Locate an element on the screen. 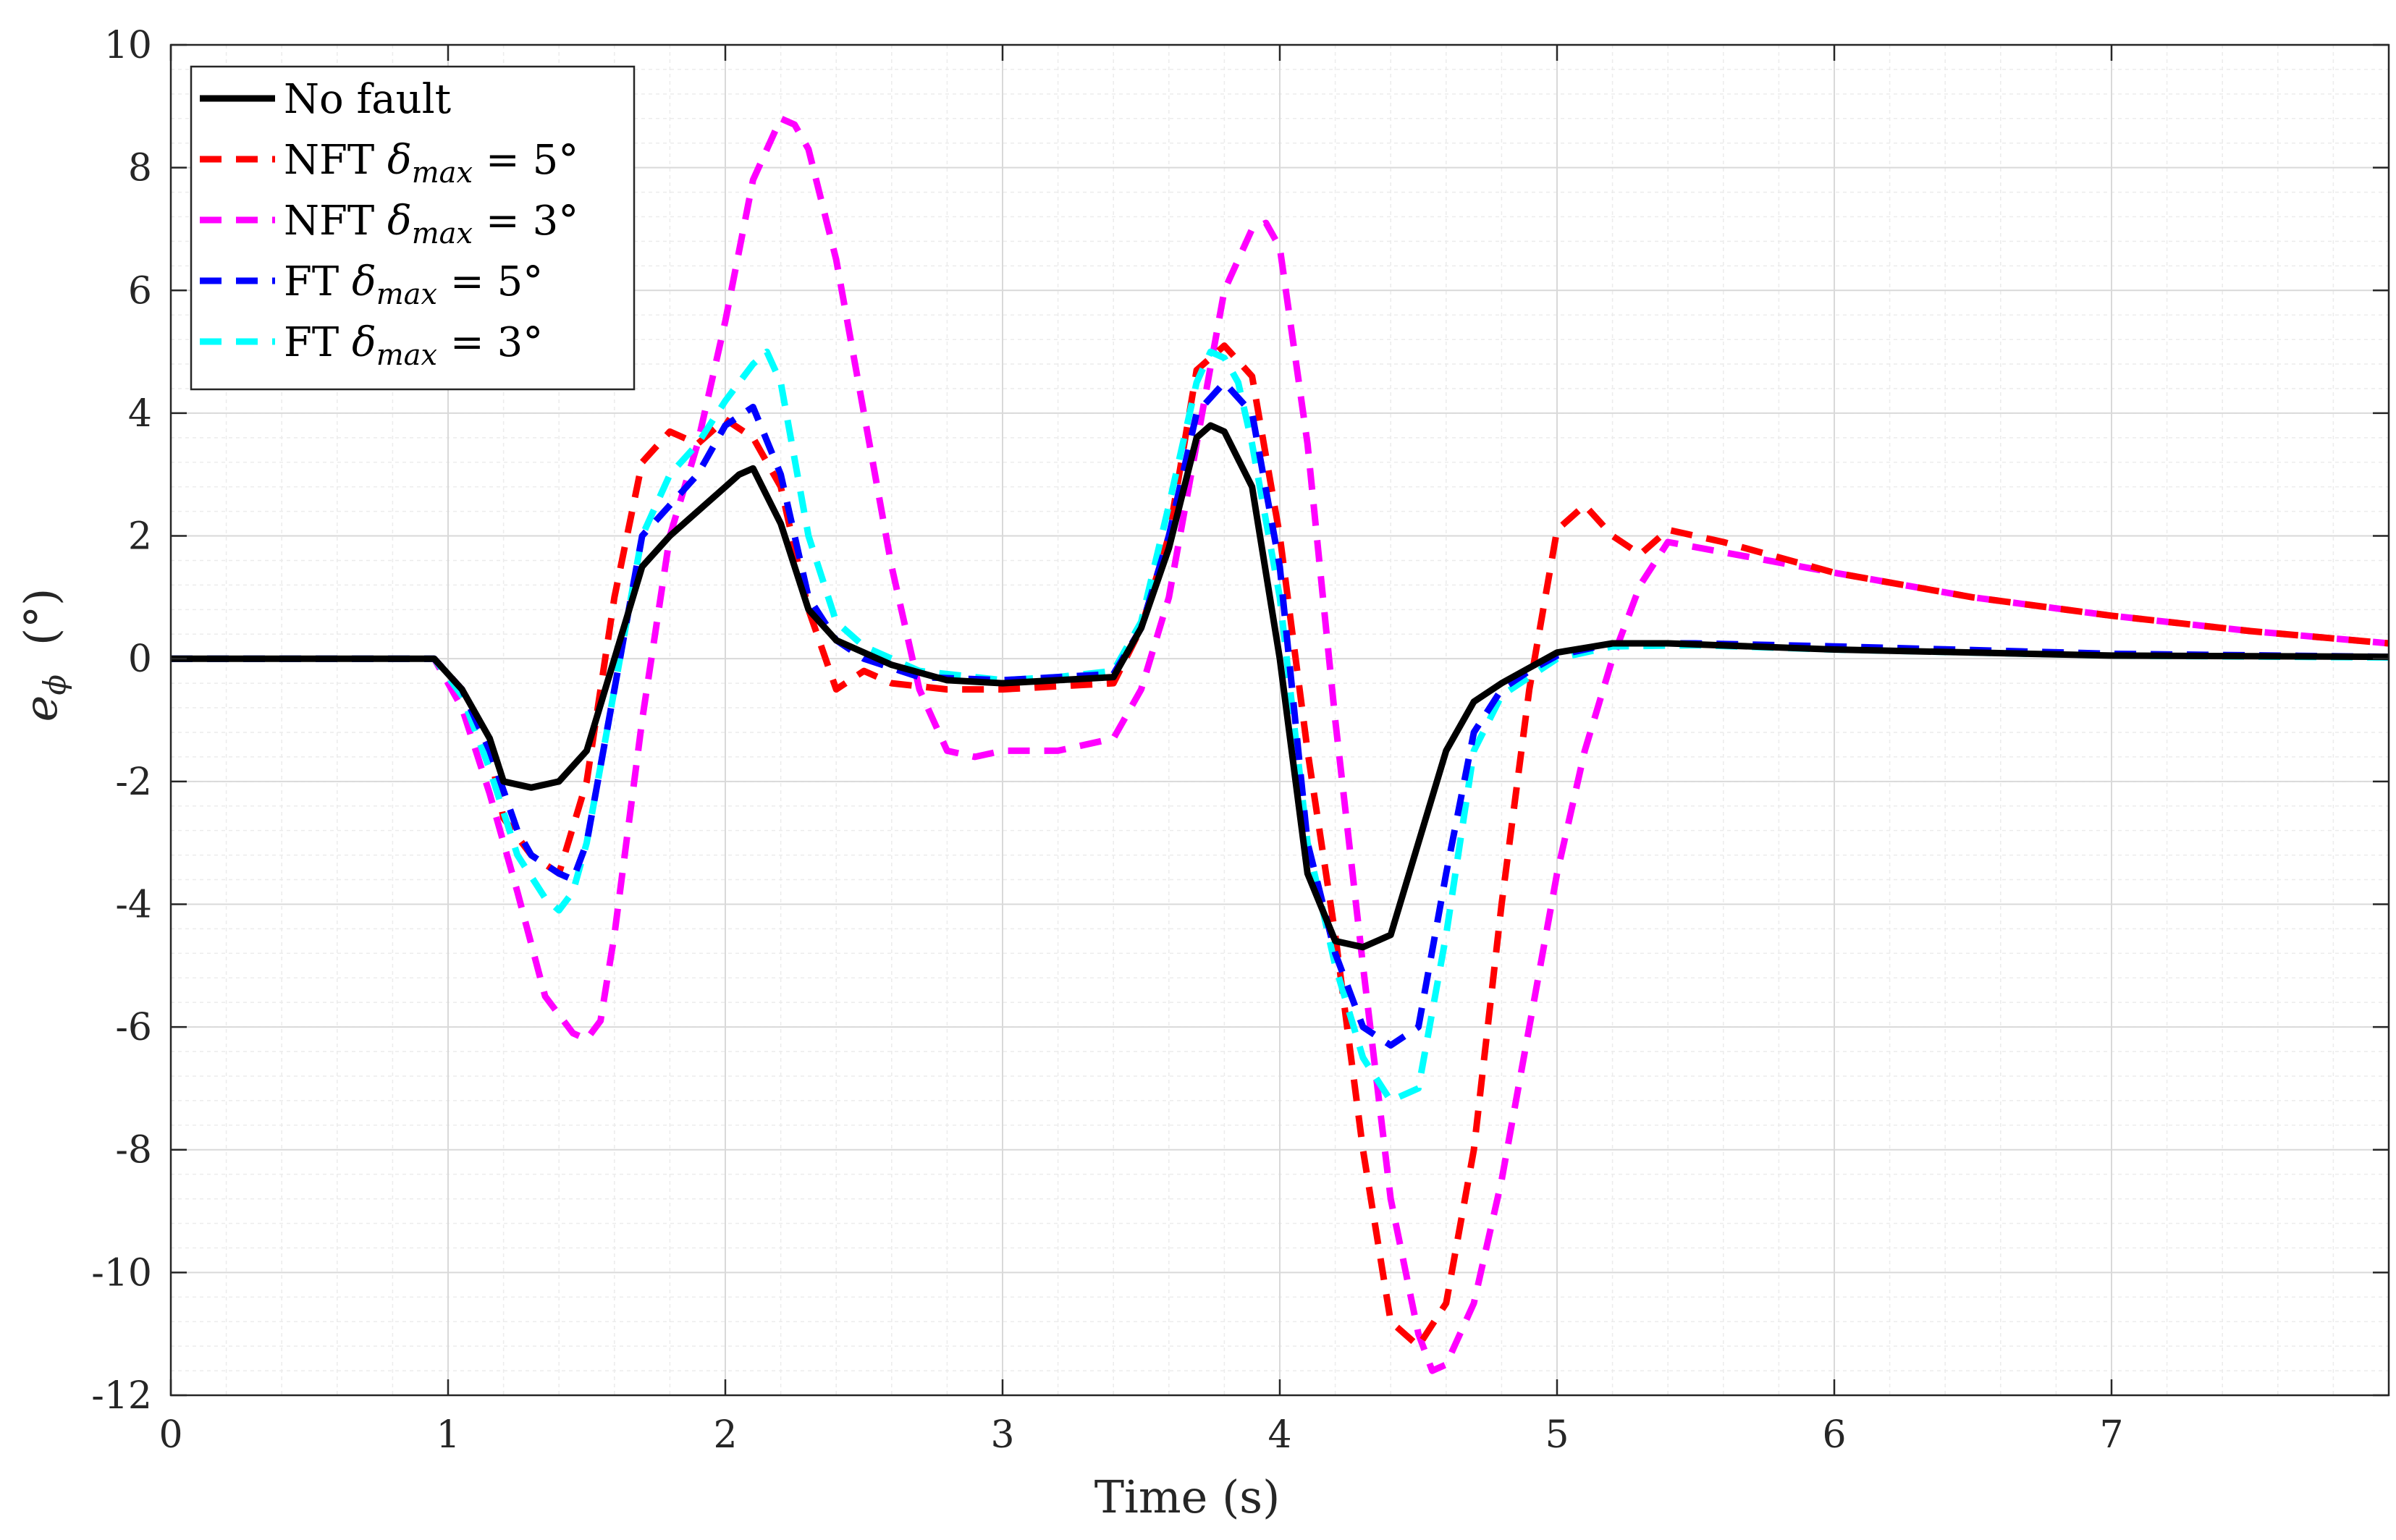  y-axis-symbol: e is located at coordinates (40, 708).